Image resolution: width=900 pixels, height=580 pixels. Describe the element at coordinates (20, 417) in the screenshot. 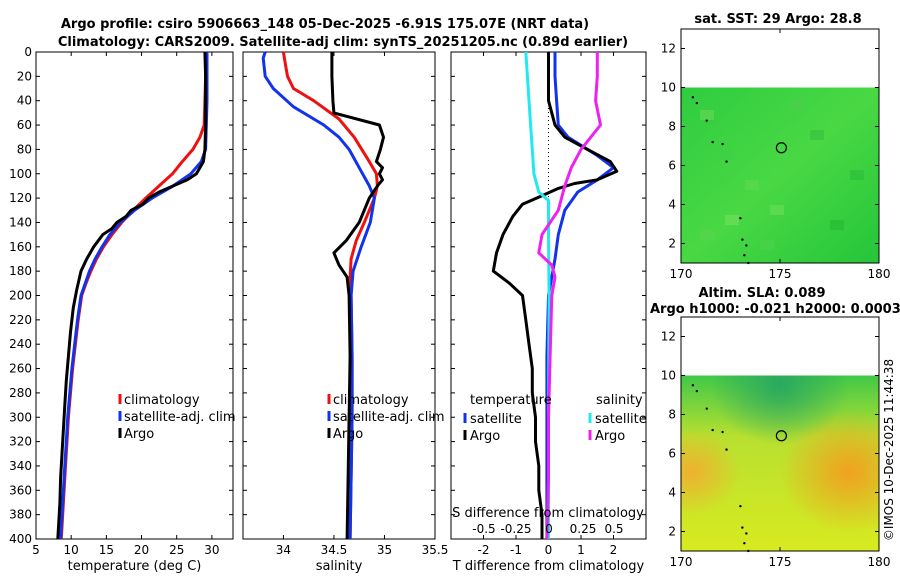

I see `depth-tick-label: 300` at that location.